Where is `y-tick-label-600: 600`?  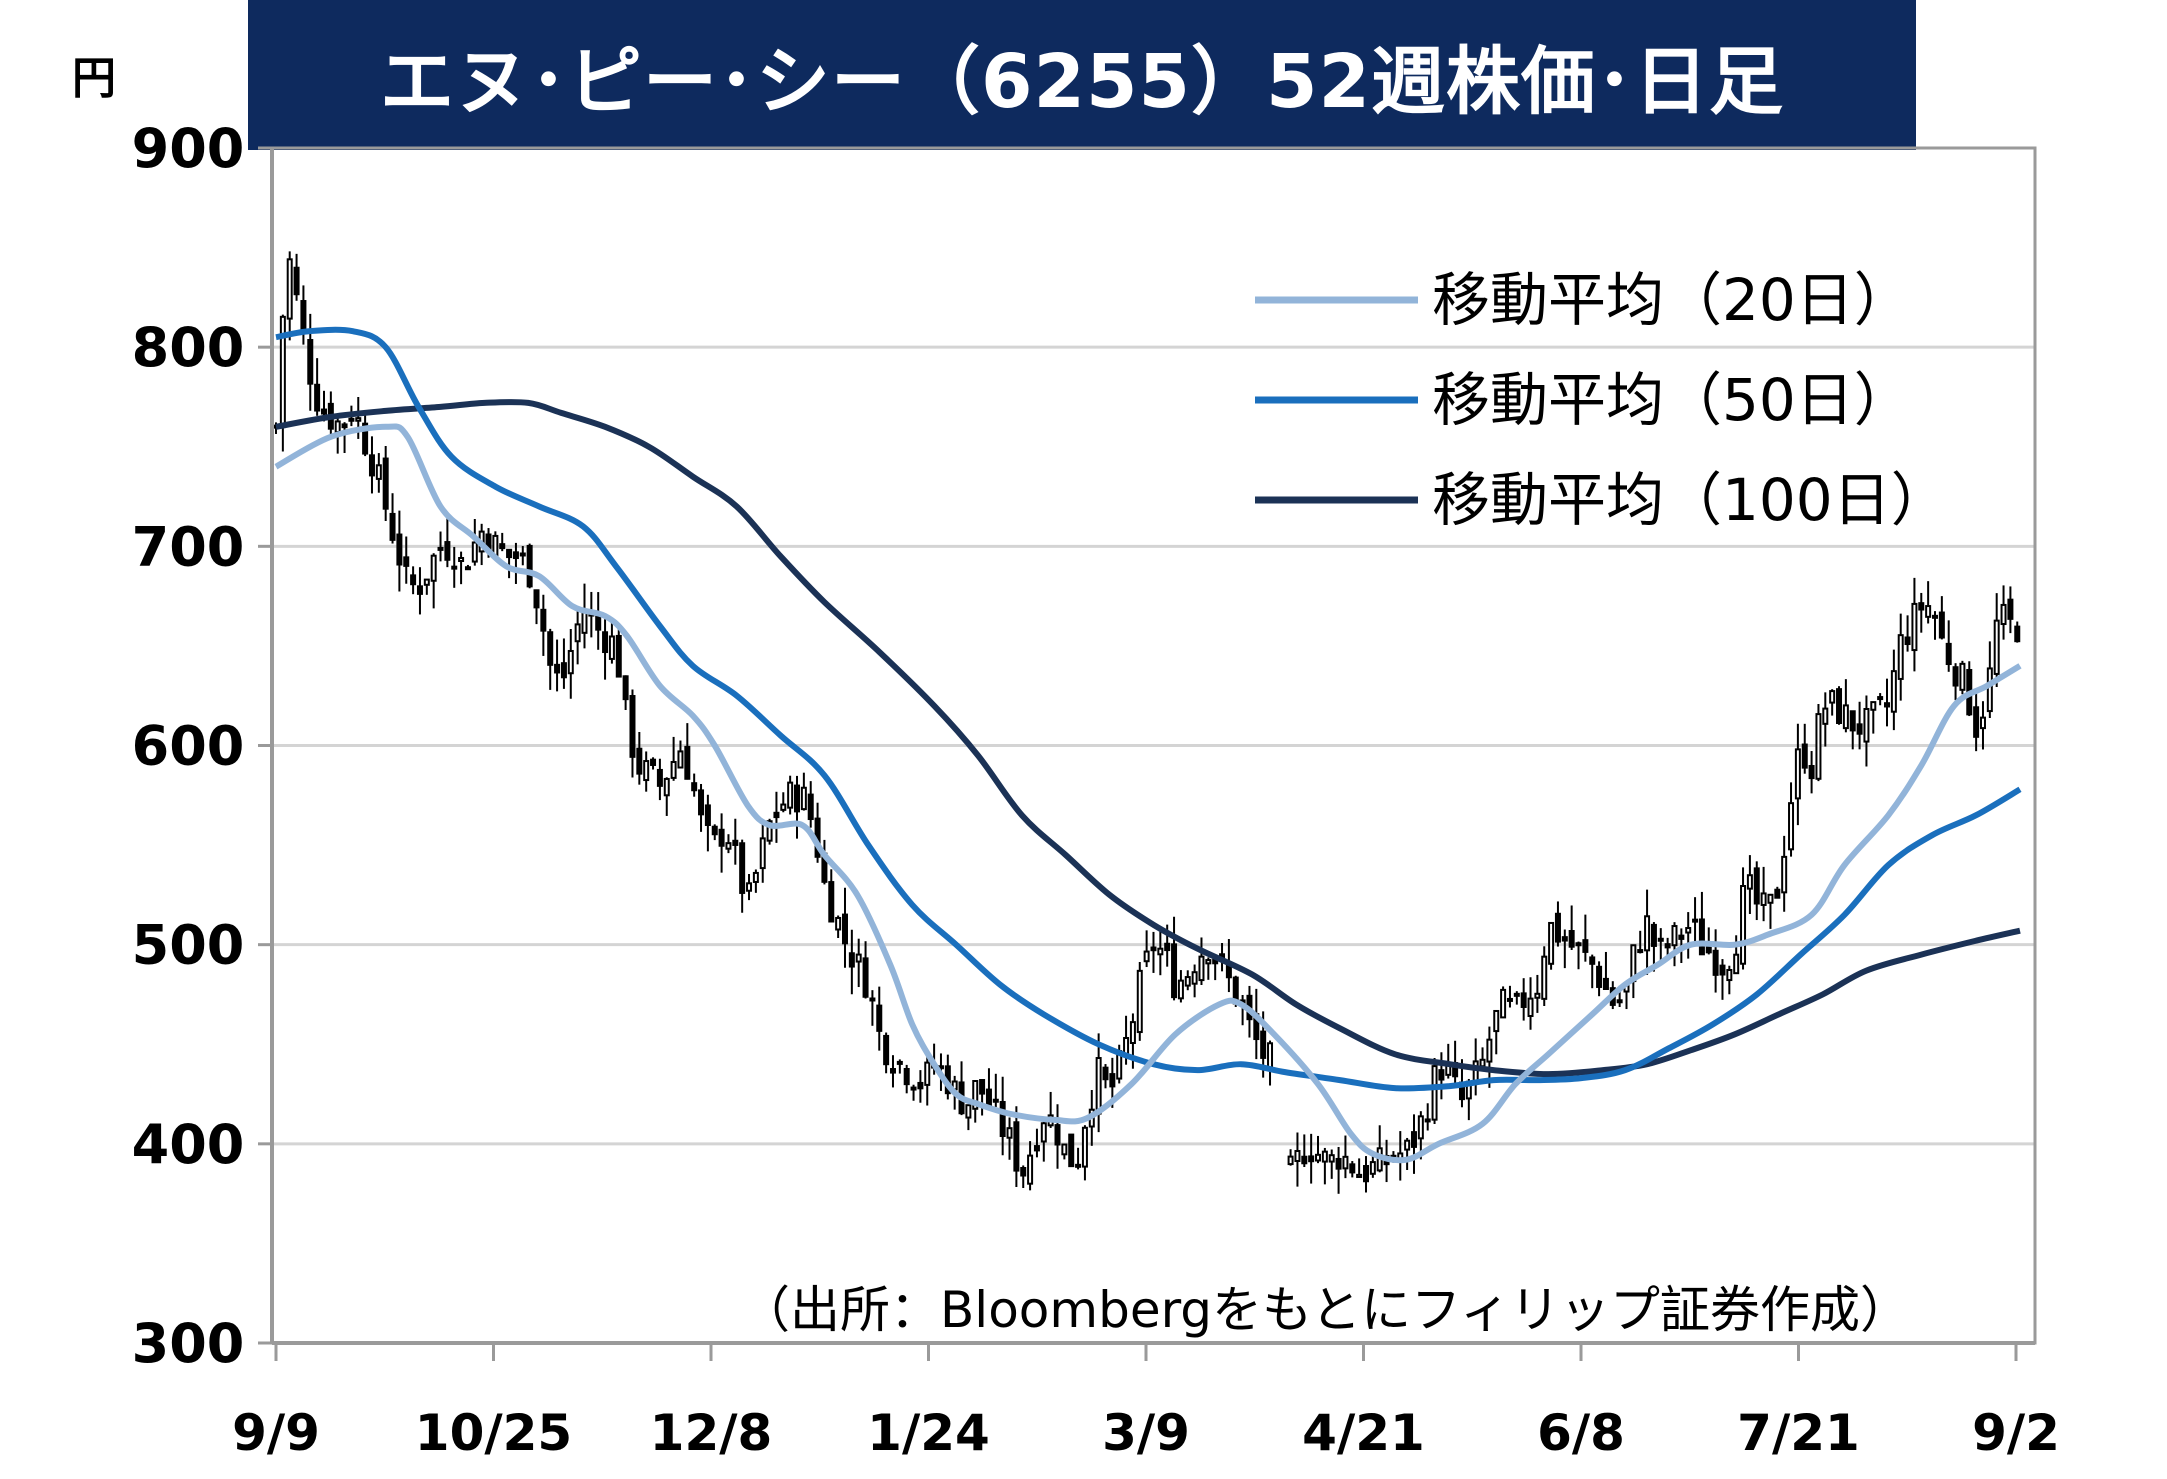 y-tick-label-600: 600 is located at coordinates (188, 746).